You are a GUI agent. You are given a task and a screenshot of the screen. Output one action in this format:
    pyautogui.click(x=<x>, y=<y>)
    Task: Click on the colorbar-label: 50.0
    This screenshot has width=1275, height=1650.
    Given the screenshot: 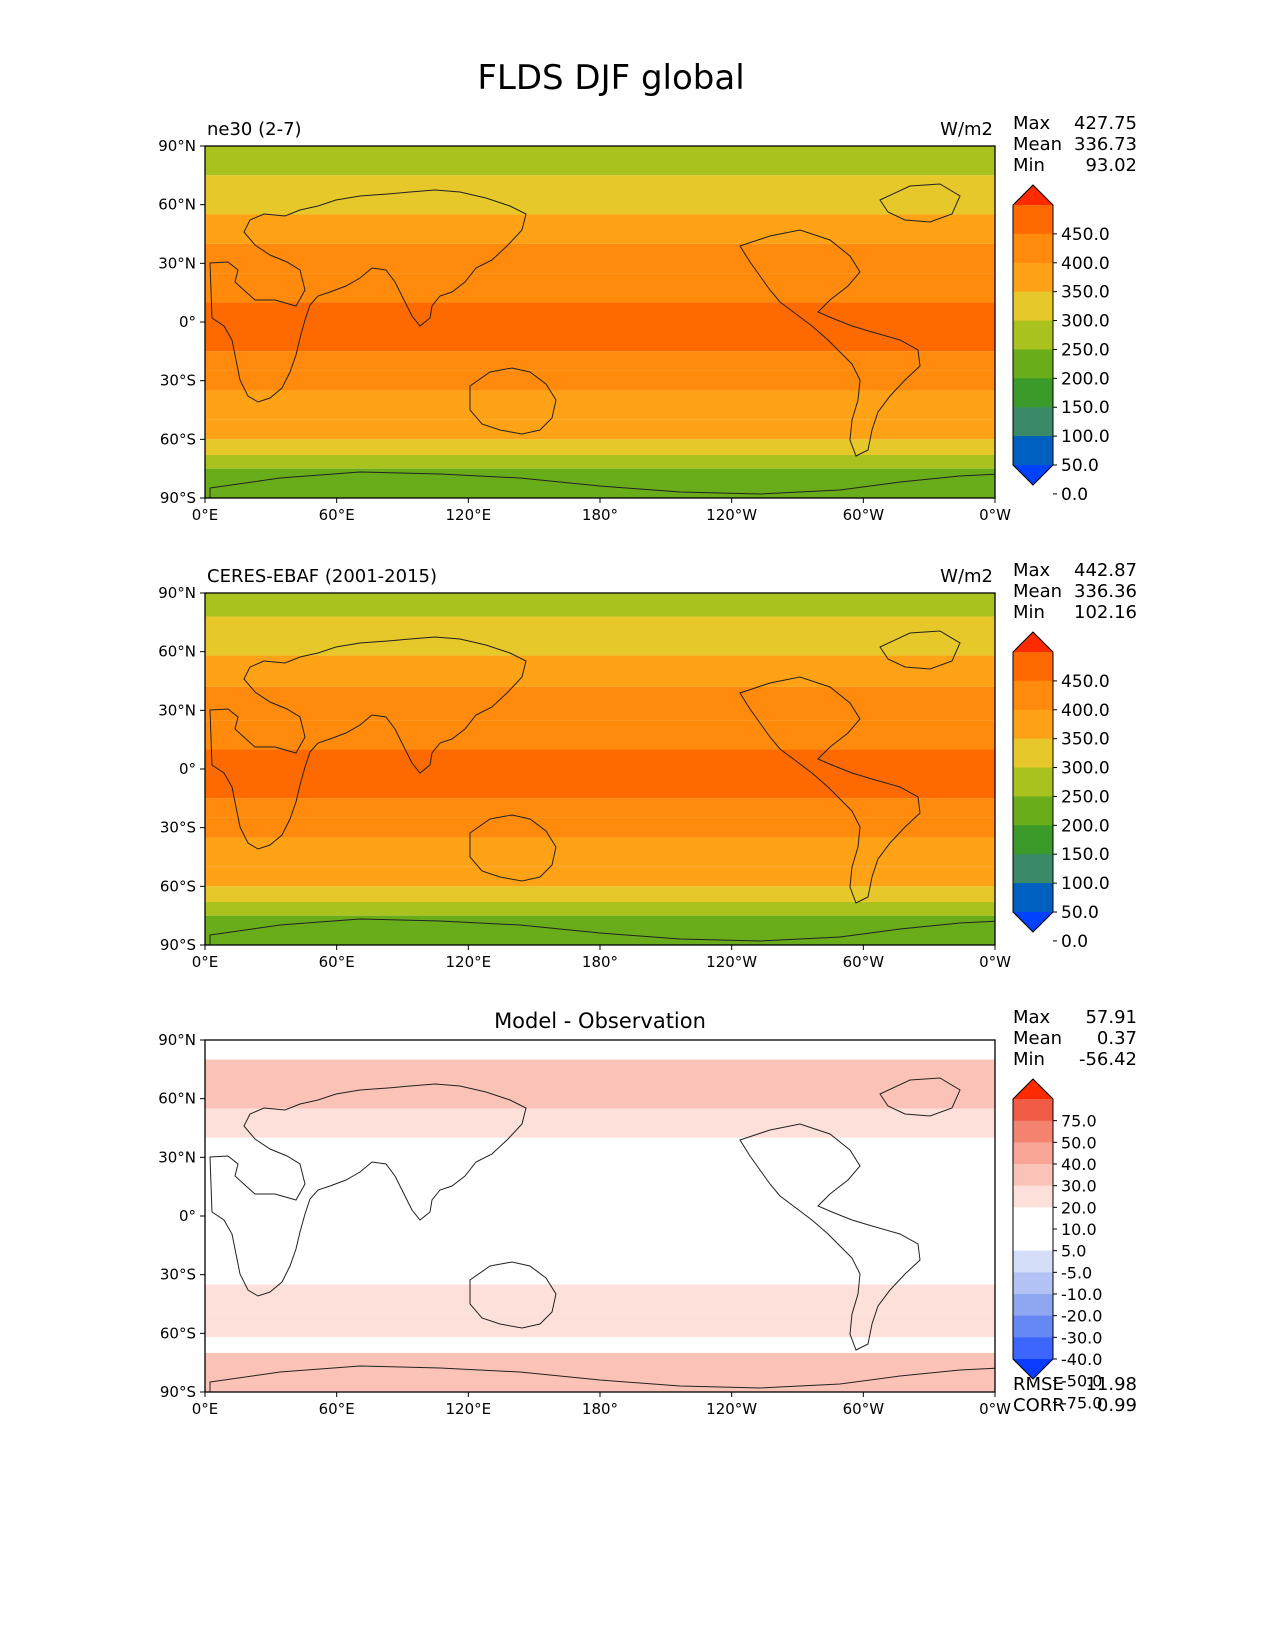 What is the action you would take?
    pyautogui.click(x=1080, y=466)
    